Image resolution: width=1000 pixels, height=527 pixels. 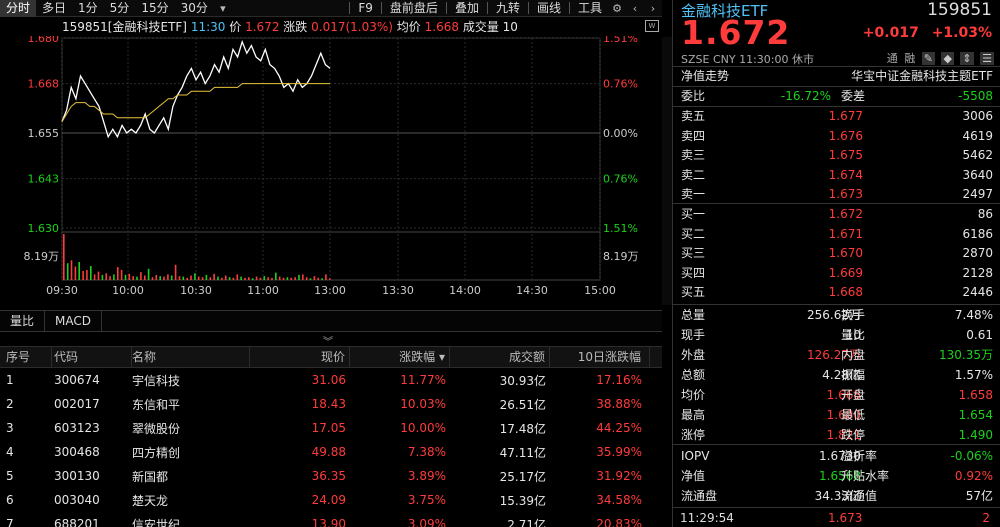 What do you see at coordinates (119, 7) in the screenshot?
I see `tab-5min: 5分` at bounding box center [119, 7].